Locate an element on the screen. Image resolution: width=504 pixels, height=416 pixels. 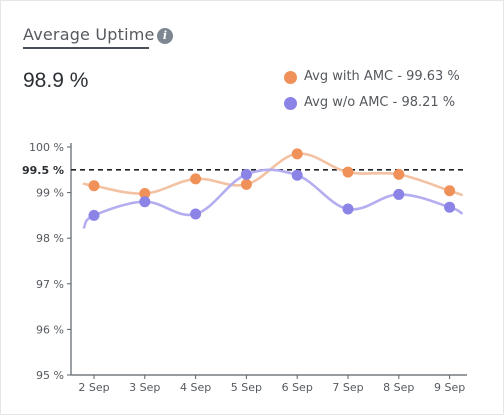
series-line-with-amc is located at coordinates (272, 174).